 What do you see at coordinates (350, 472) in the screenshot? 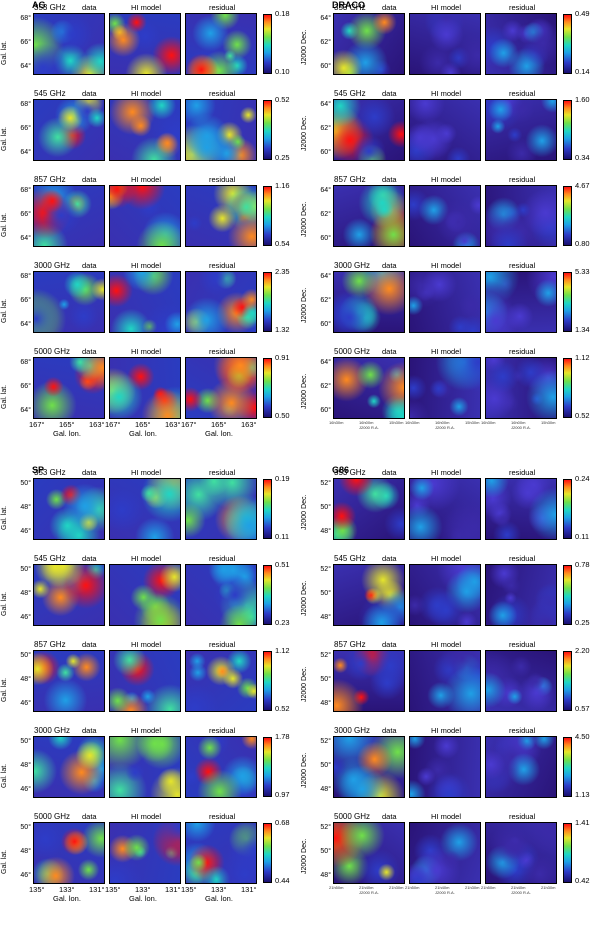
I see `frequency-label: 353 GHz` at bounding box center [350, 472].